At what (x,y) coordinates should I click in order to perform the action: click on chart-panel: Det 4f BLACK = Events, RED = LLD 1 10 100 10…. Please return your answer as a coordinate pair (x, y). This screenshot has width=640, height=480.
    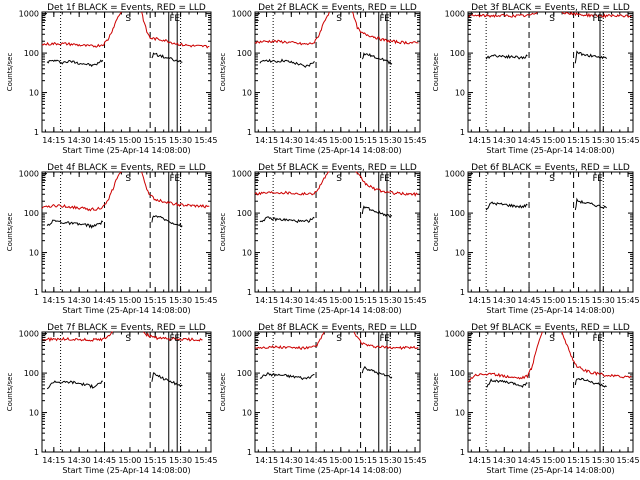
    Looking at the image, I should click on (111, 239).